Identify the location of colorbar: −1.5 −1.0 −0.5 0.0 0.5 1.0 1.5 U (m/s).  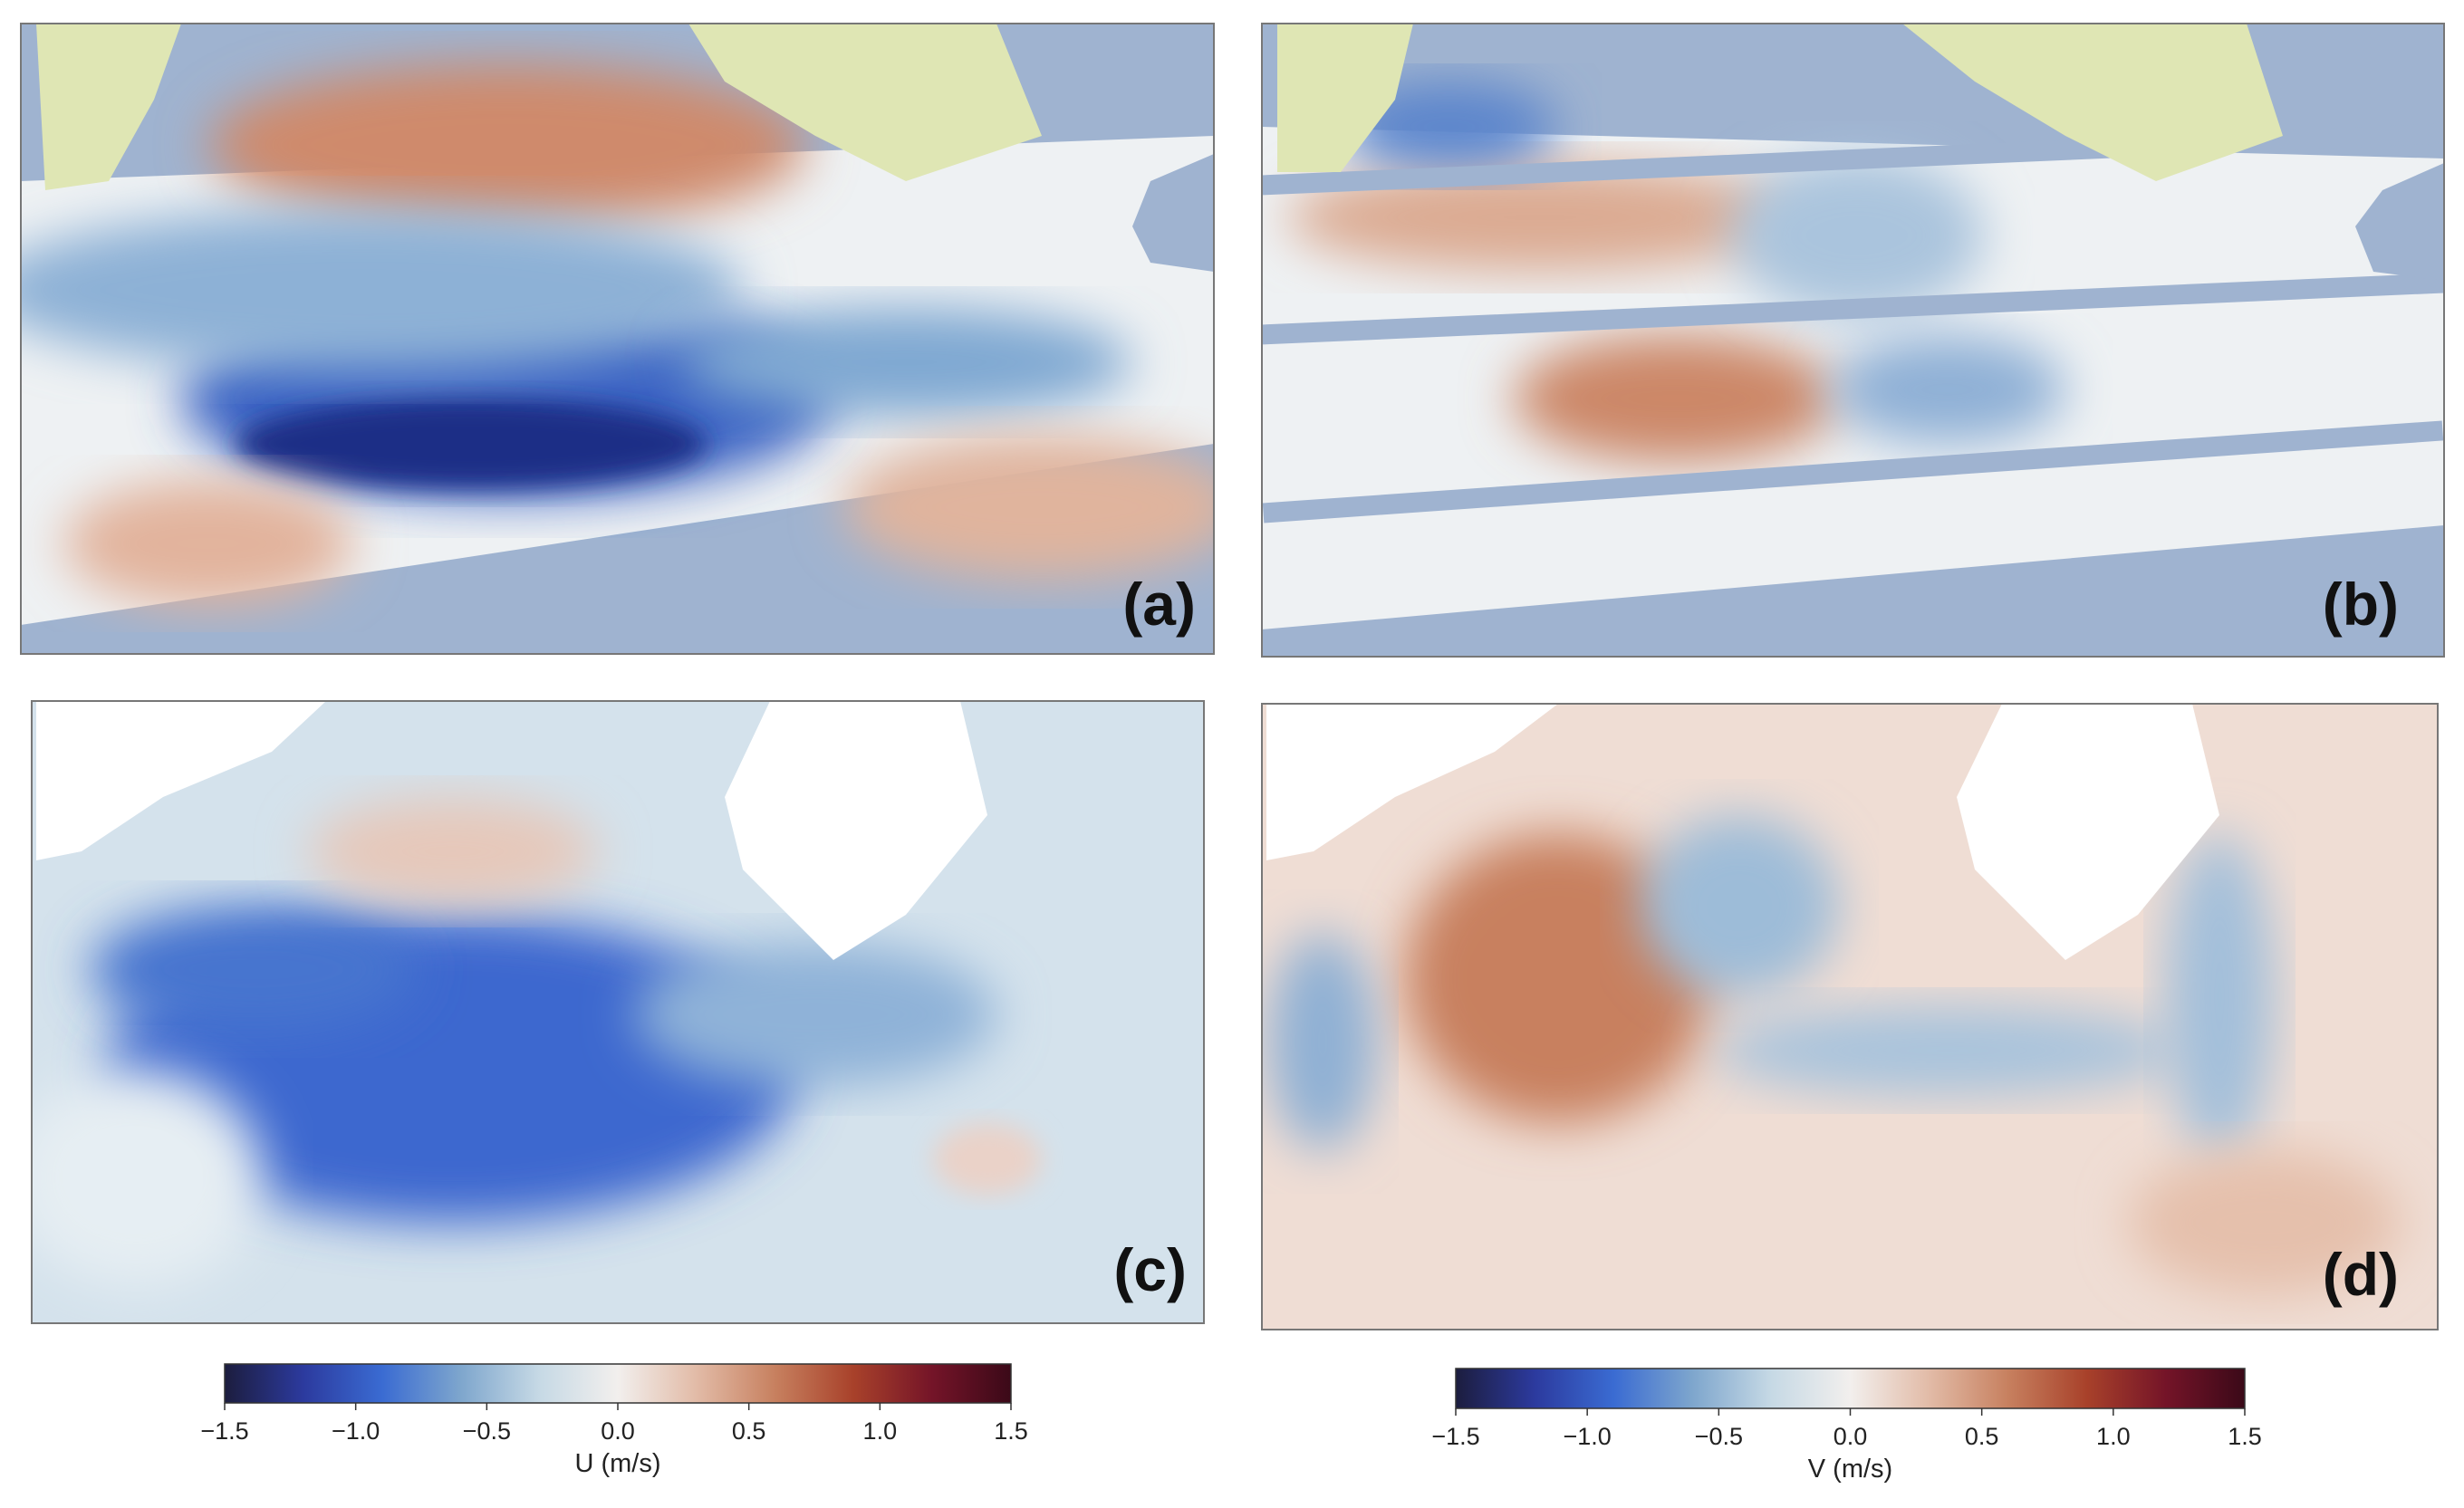
(614, 1420).